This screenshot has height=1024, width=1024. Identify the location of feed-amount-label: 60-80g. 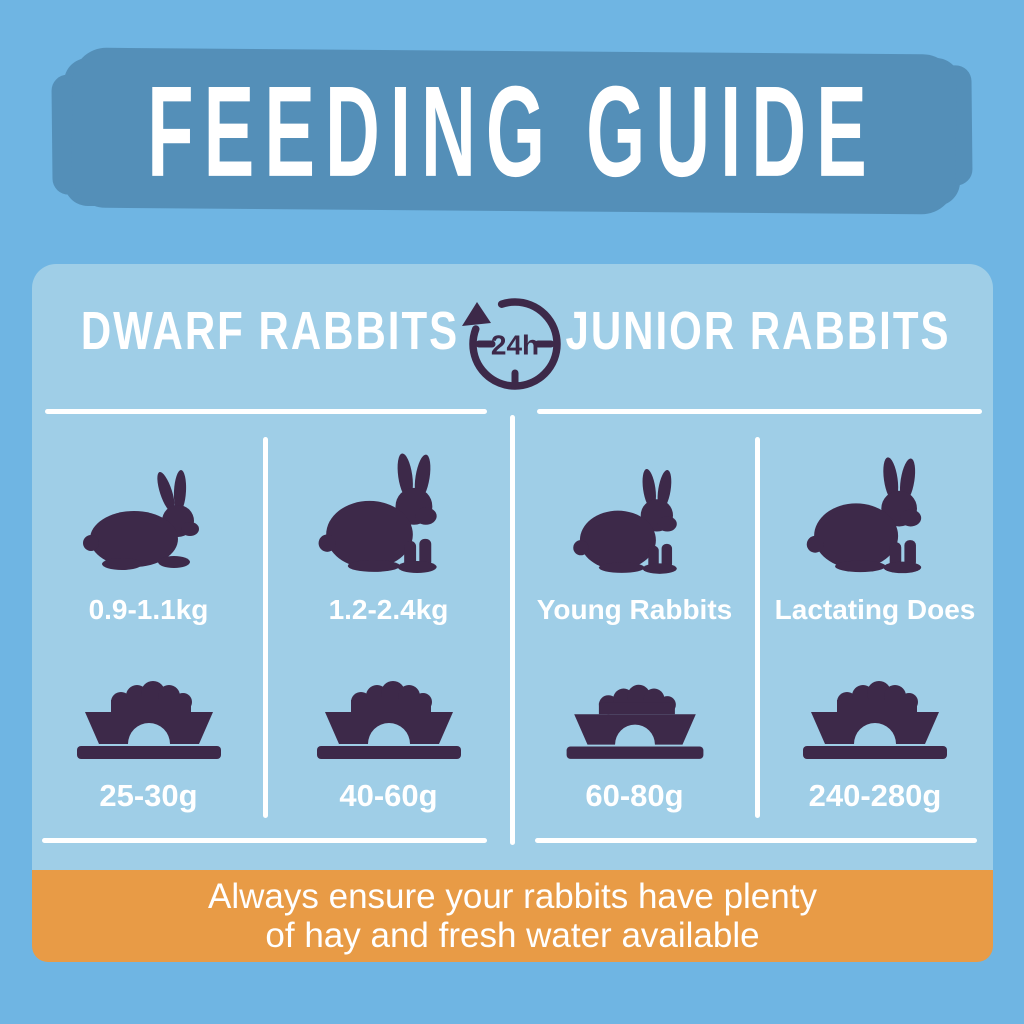
(634, 795).